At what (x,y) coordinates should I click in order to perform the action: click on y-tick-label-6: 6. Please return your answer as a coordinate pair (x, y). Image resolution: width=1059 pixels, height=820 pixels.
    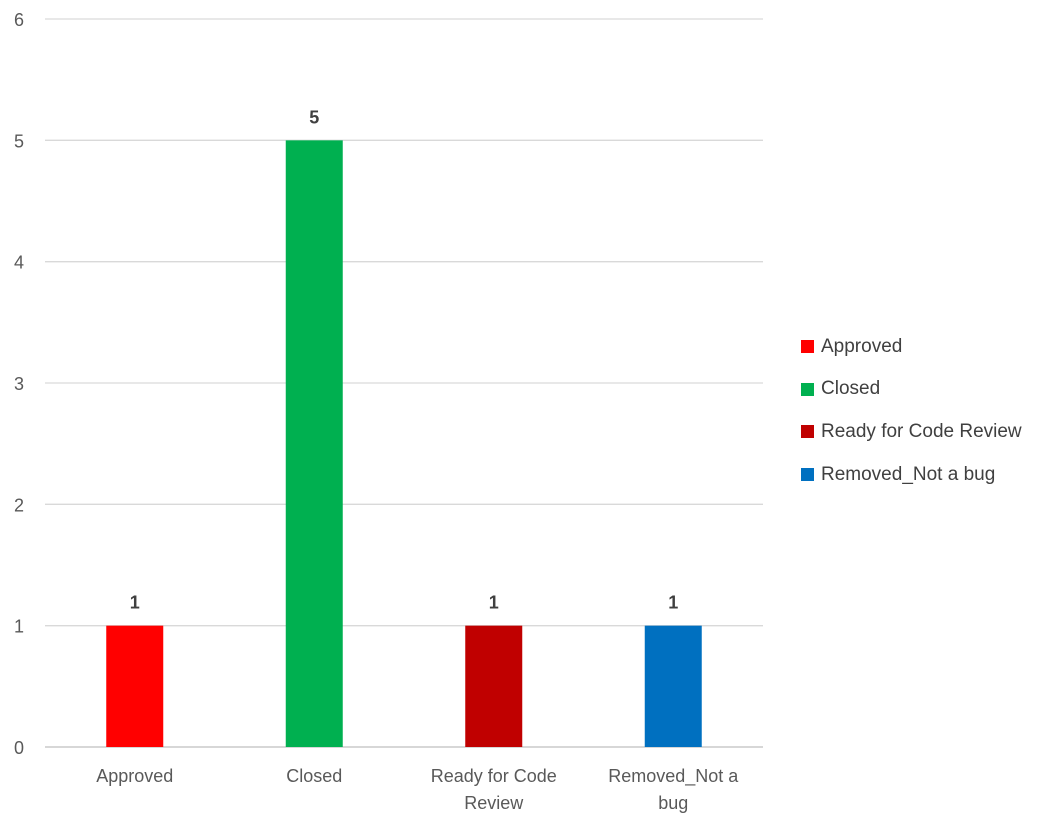
    Looking at the image, I should click on (19, 20).